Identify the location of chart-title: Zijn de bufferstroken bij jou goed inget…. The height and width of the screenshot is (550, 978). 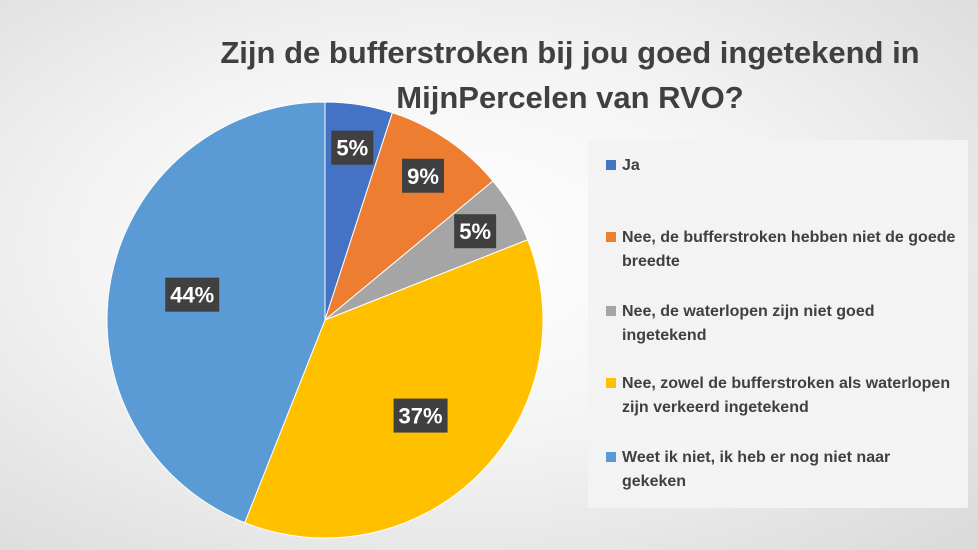
(570, 75).